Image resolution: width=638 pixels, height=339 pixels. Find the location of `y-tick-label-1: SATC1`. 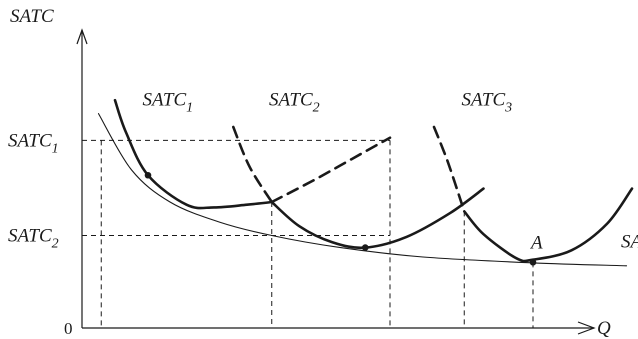

y-tick-label-1: SATC1 is located at coordinates (33, 143).